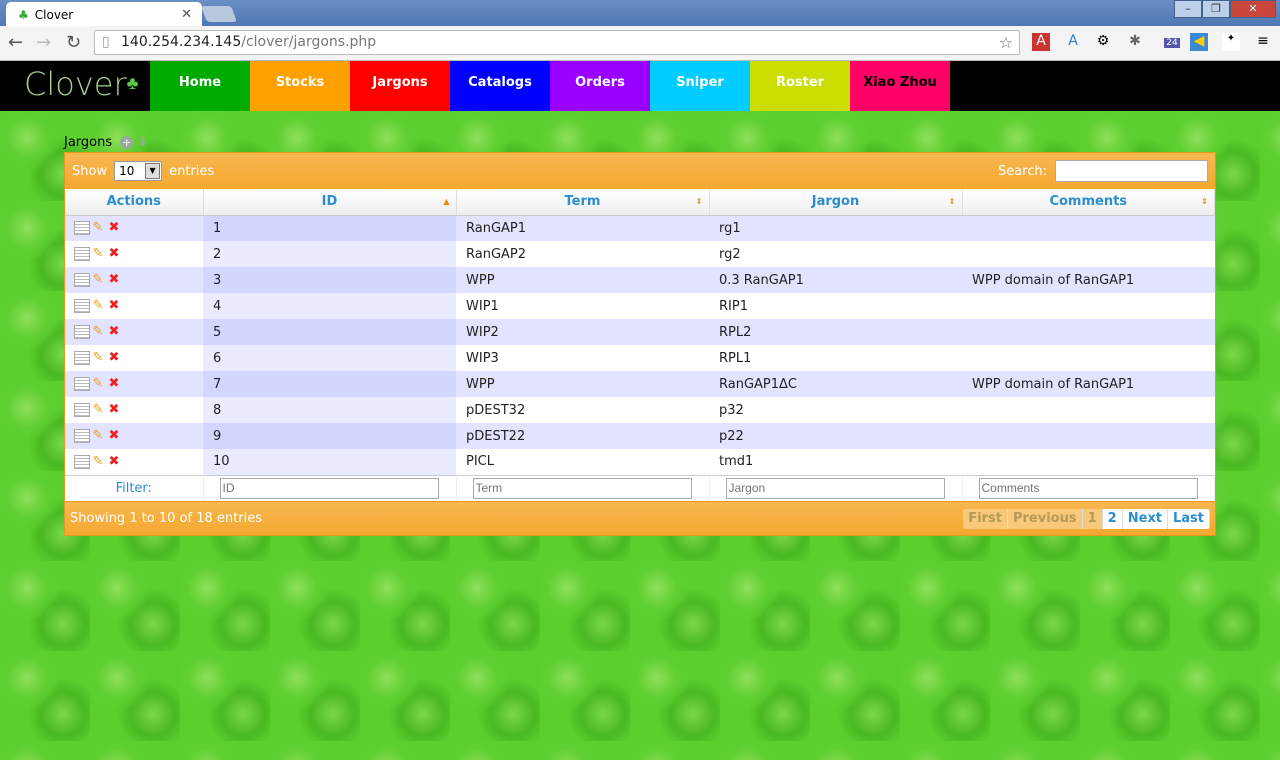  Describe the element at coordinates (106, 42) in the screenshot. I see `page-icon: ▯` at that location.